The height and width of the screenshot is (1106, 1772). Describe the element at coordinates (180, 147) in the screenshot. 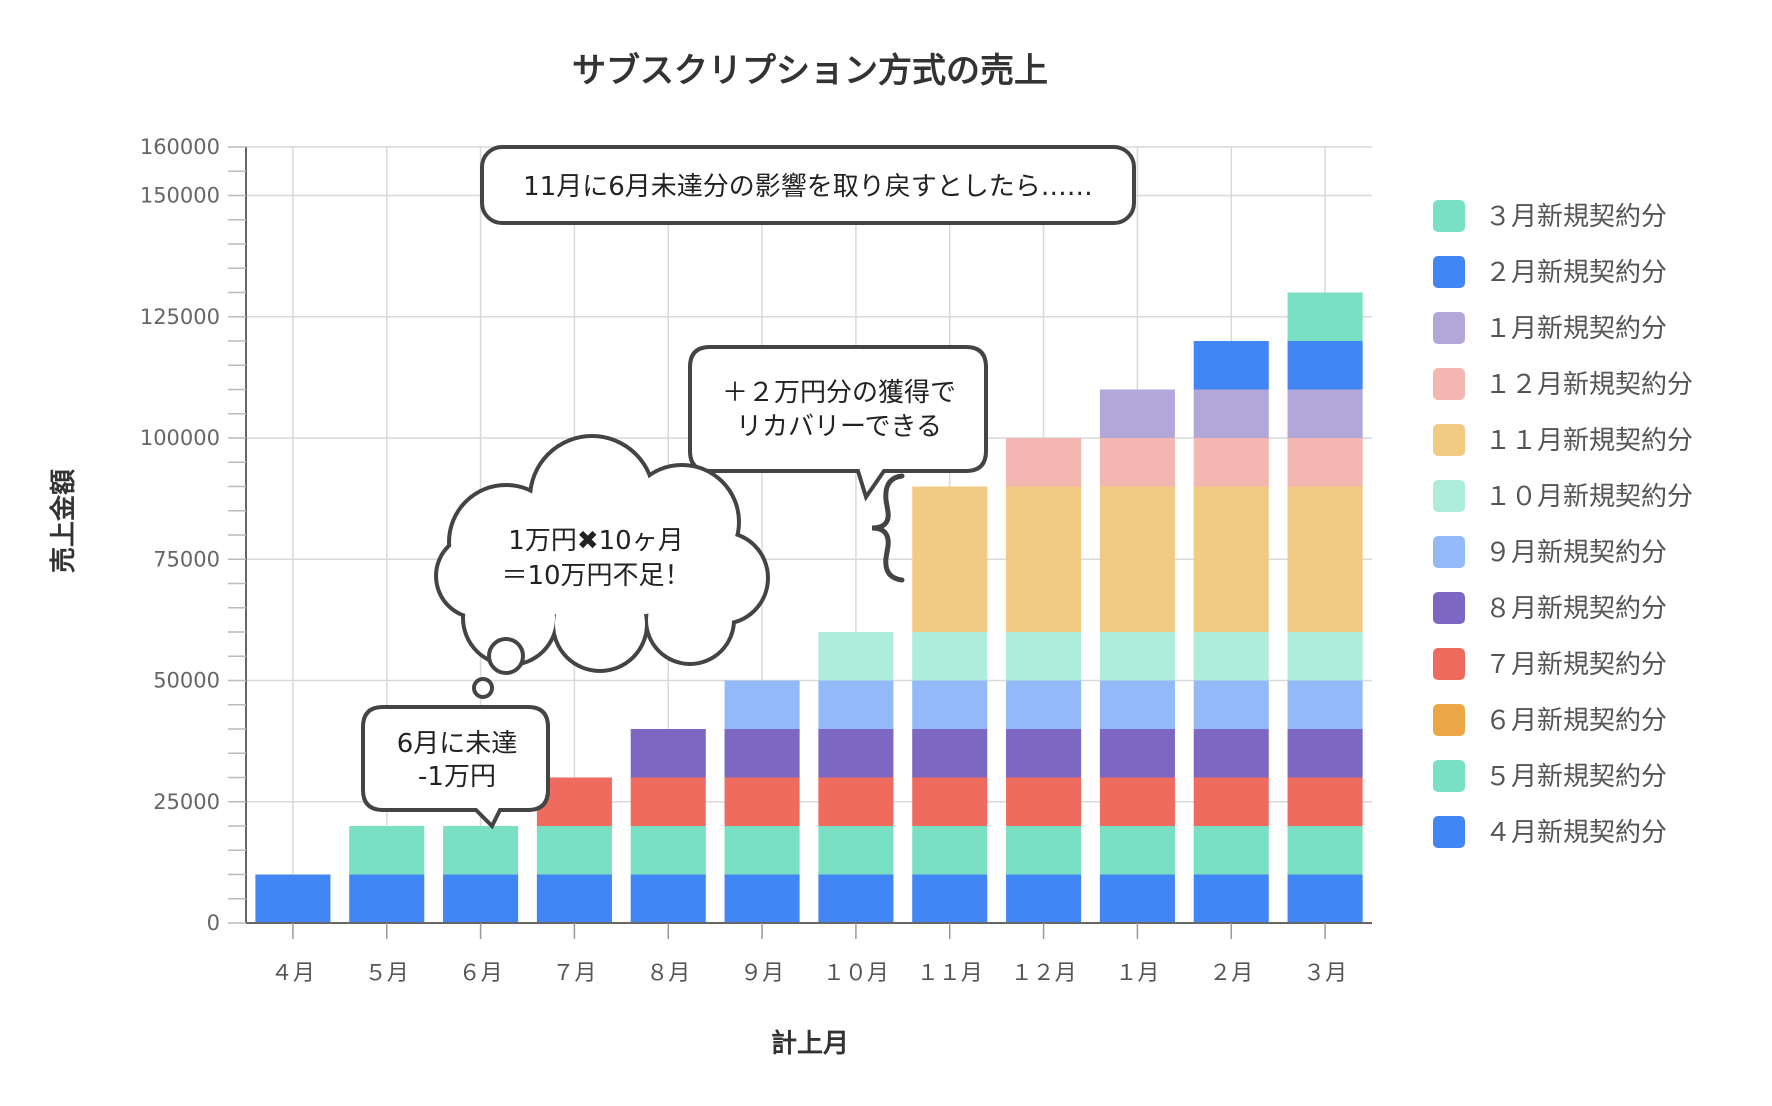

I see `y-tick-label: 160000` at that location.